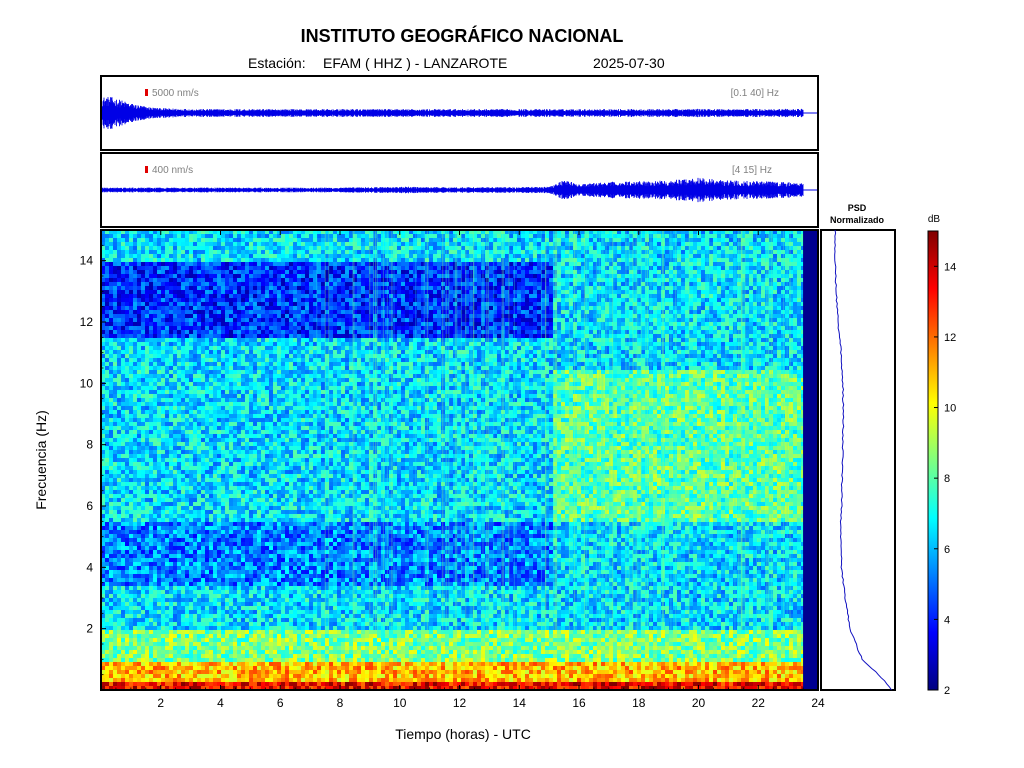 This screenshot has height=768, width=1024. I want to click on x-tick-label: 4, so click(220, 703).